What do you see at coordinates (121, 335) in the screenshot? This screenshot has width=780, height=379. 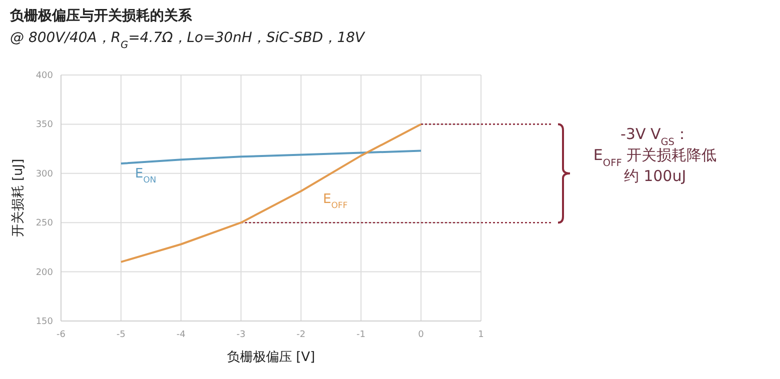 I see `x-tick-label: -5` at bounding box center [121, 335].